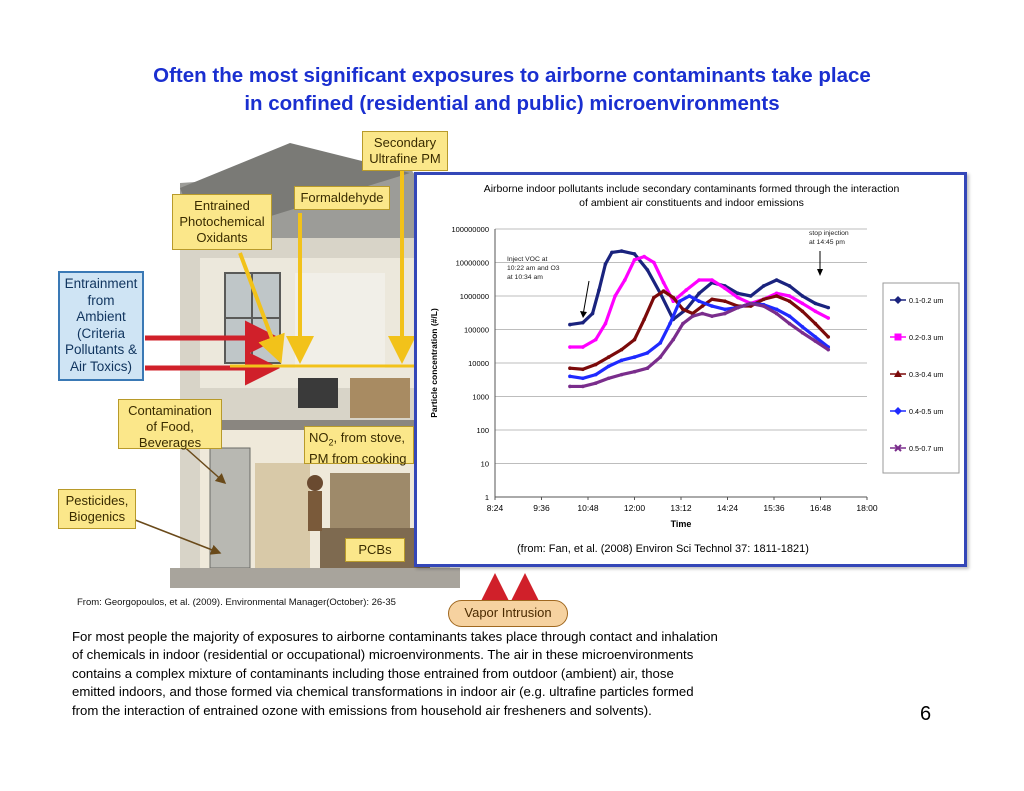 The width and height of the screenshot is (1024, 791). I want to click on legend-label: 0.4-0.5 um, so click(926, 411).